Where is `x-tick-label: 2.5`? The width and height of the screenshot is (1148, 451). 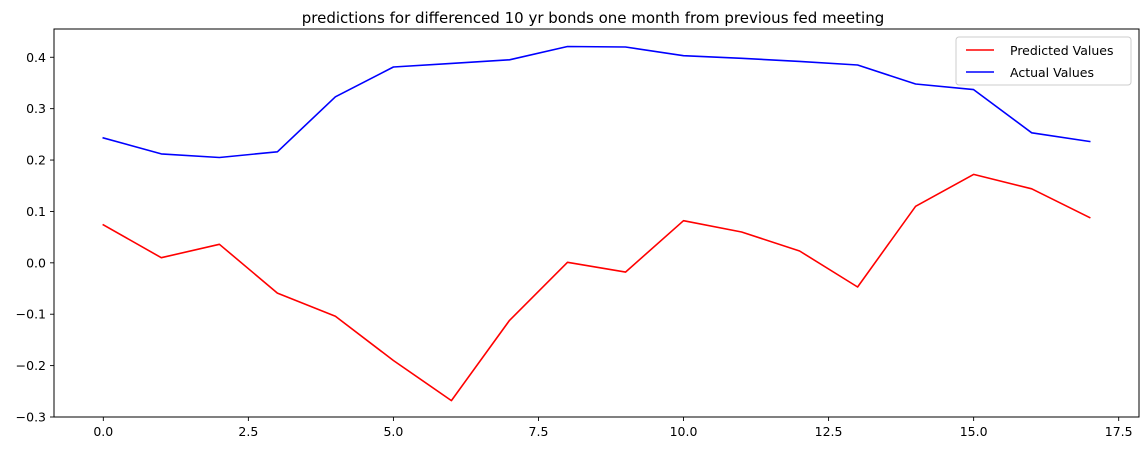 x-tick-label: 2.5 is located at coordinates (248, 431).